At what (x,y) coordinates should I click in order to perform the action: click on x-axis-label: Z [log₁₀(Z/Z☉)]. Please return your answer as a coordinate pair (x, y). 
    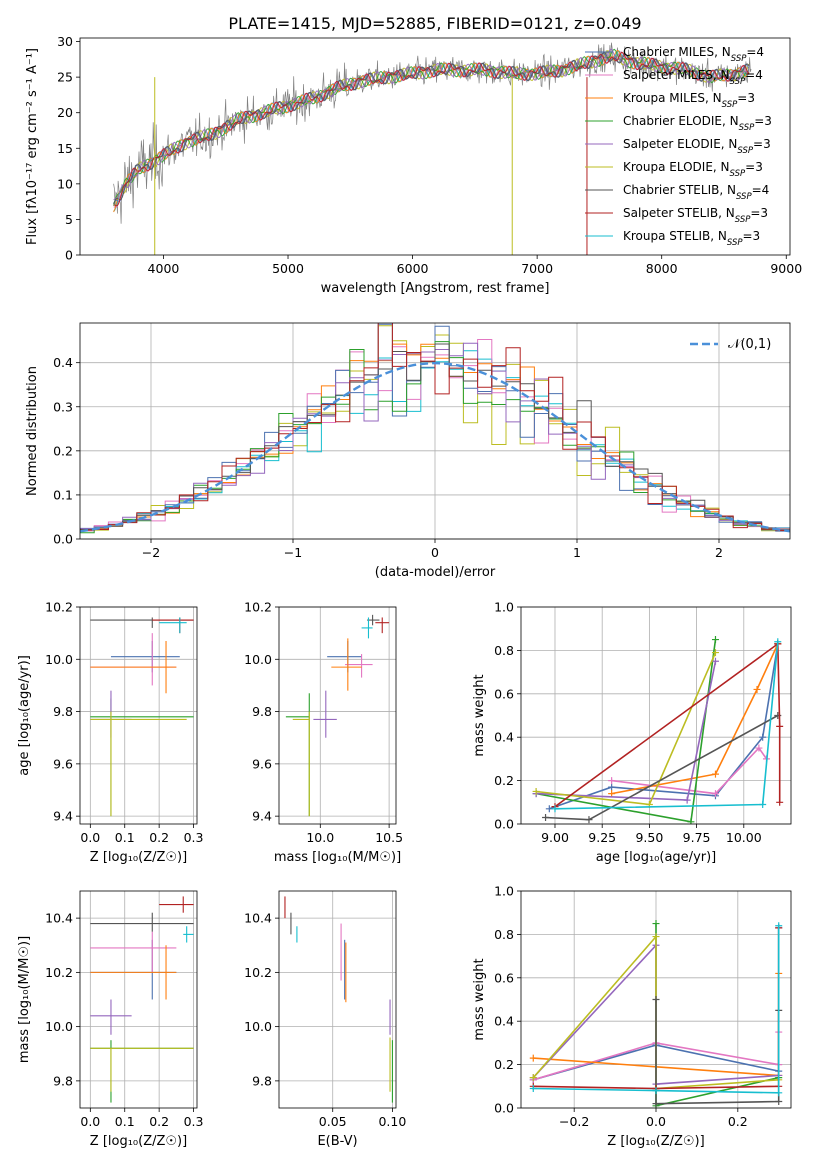
    Looking at the image, I should click on (138, 1141).